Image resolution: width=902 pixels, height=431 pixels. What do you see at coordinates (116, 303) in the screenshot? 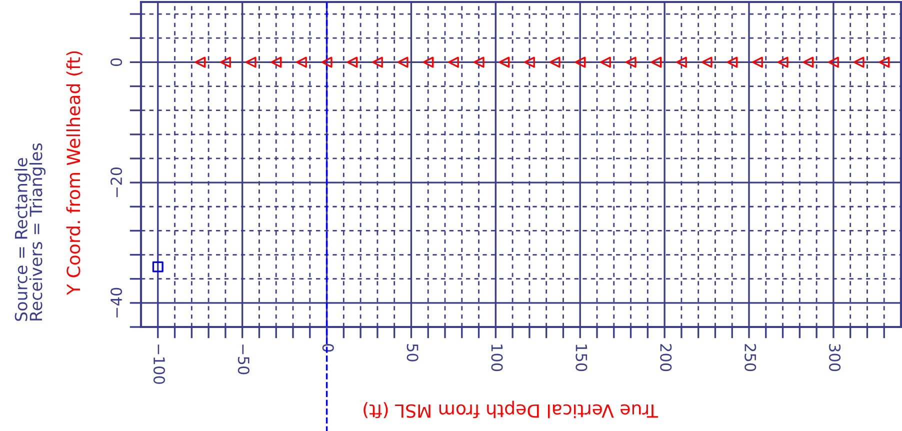
I see `y-tick-label: −40` at bounding box center [116, 303].